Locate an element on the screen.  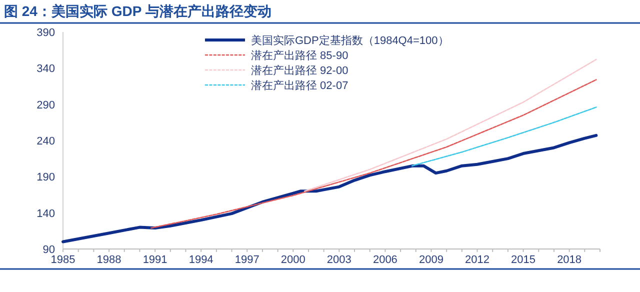
legend-label: 潜在产出路径 92-00 is located at coordinates (299, 70).